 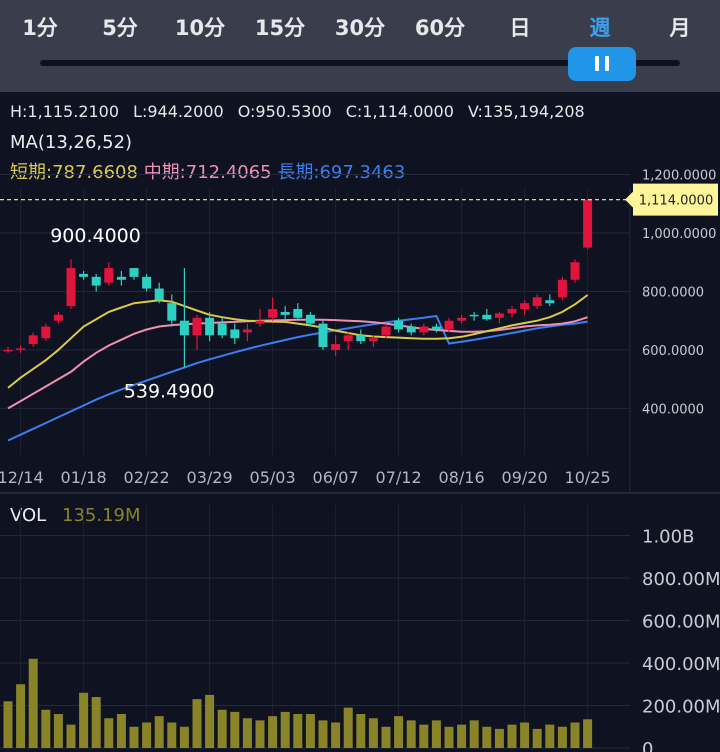 What do you see at coordinates (600, 28) in the screenshot?
I see `tab-weekly: 週` at bounding box center [600, 28].